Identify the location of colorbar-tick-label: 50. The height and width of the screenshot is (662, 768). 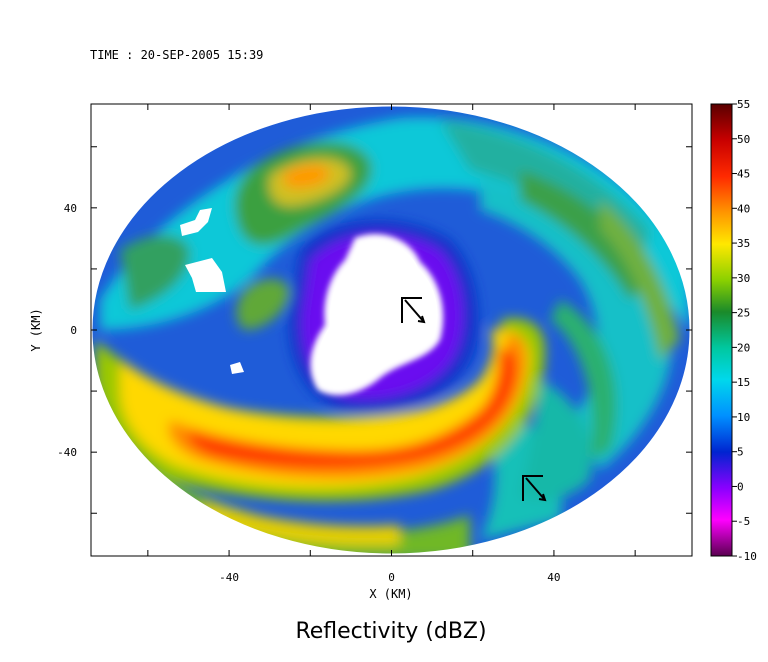
(743, 139).